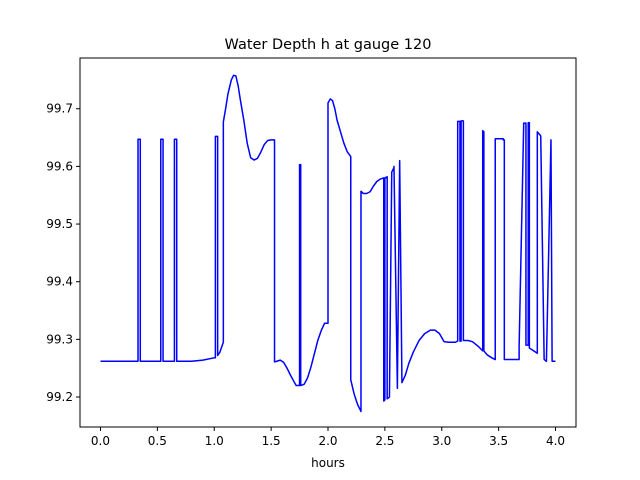 The height and width of the screenshot is (480, 640). What do you see at coordinates (498, 441) in the screenshot?
I see `x-tick-label: 3.5` at bounding box center [498, 441].